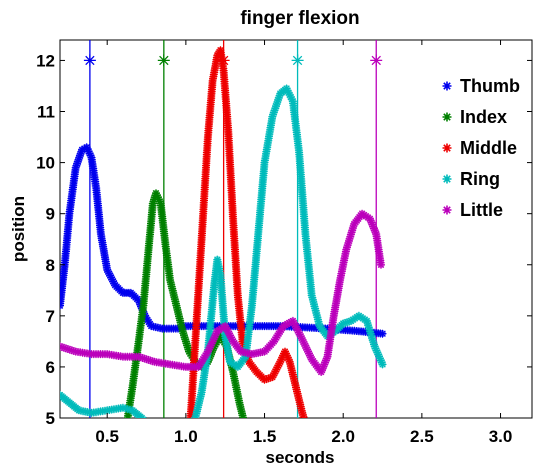 This screenshot has width=544, height=469. What do you see at coordinates (107, 436) in the screenshot?
I see `x-tick-label: 0.5` at bounding box center [107, 436].